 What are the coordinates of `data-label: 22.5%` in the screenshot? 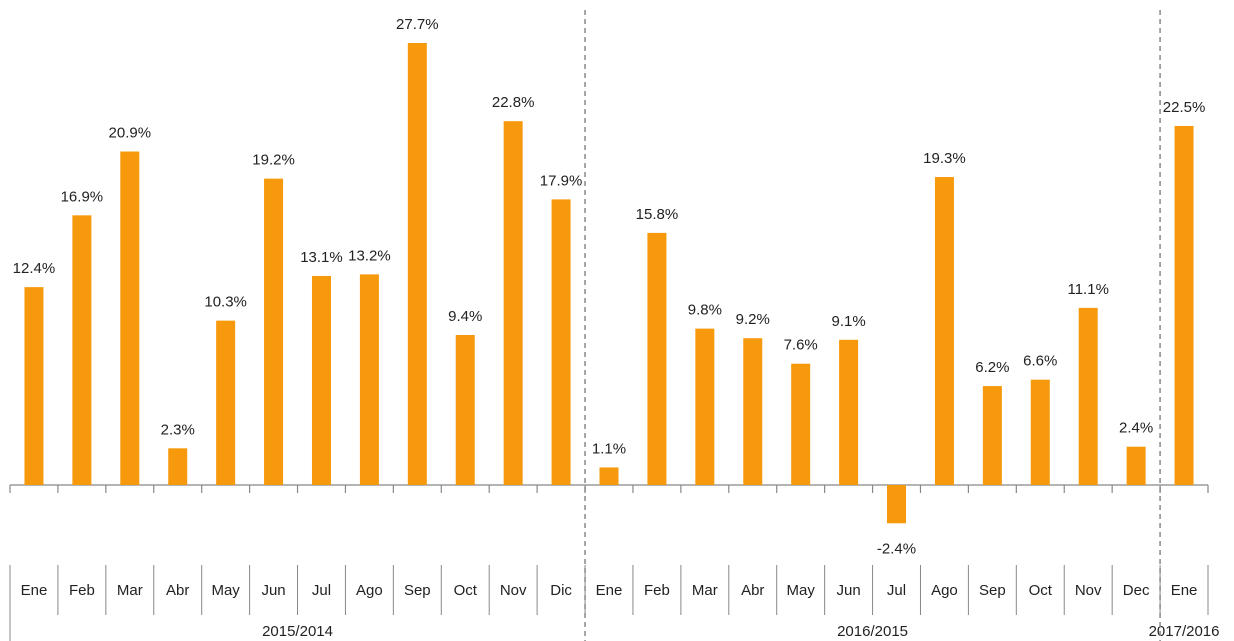 It's located at (1184, 107).